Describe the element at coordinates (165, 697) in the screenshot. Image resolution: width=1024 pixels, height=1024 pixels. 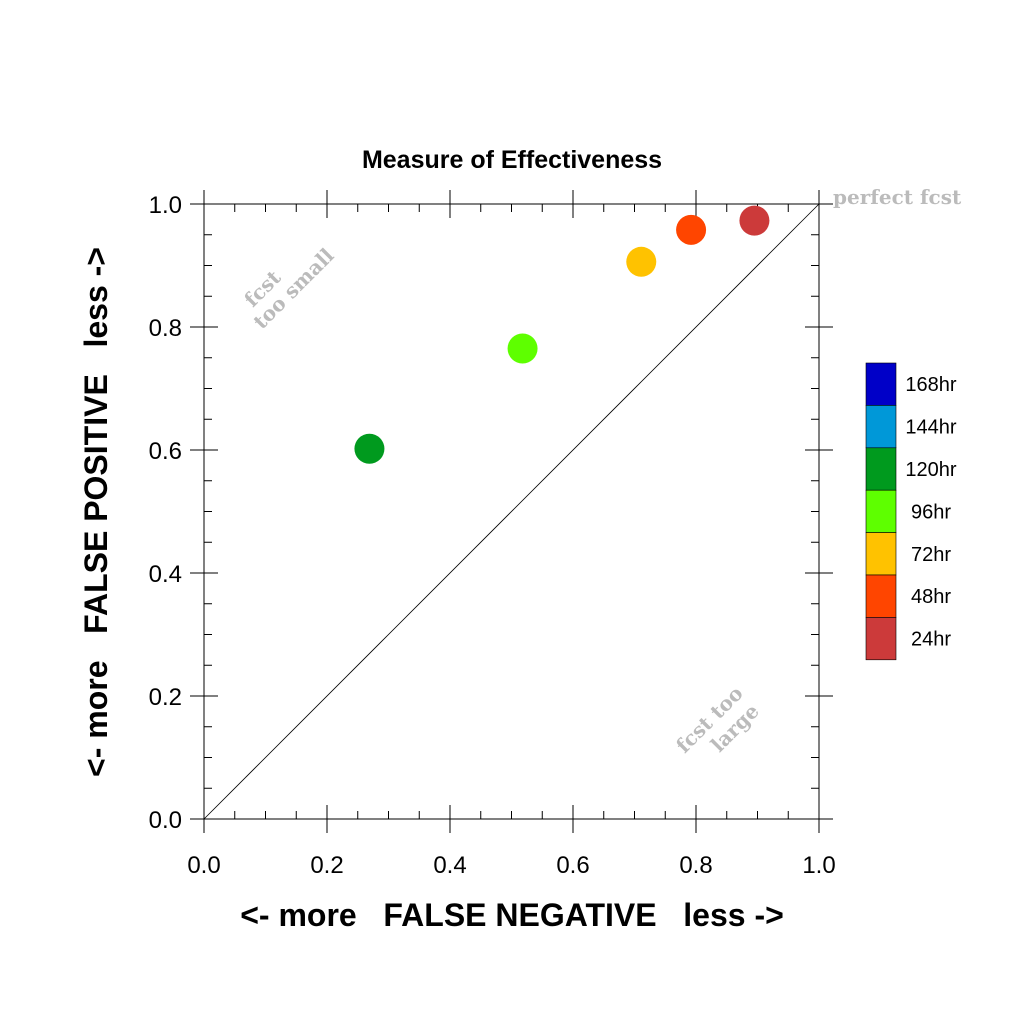
I see `y-tick-label: 0.2` at that location.